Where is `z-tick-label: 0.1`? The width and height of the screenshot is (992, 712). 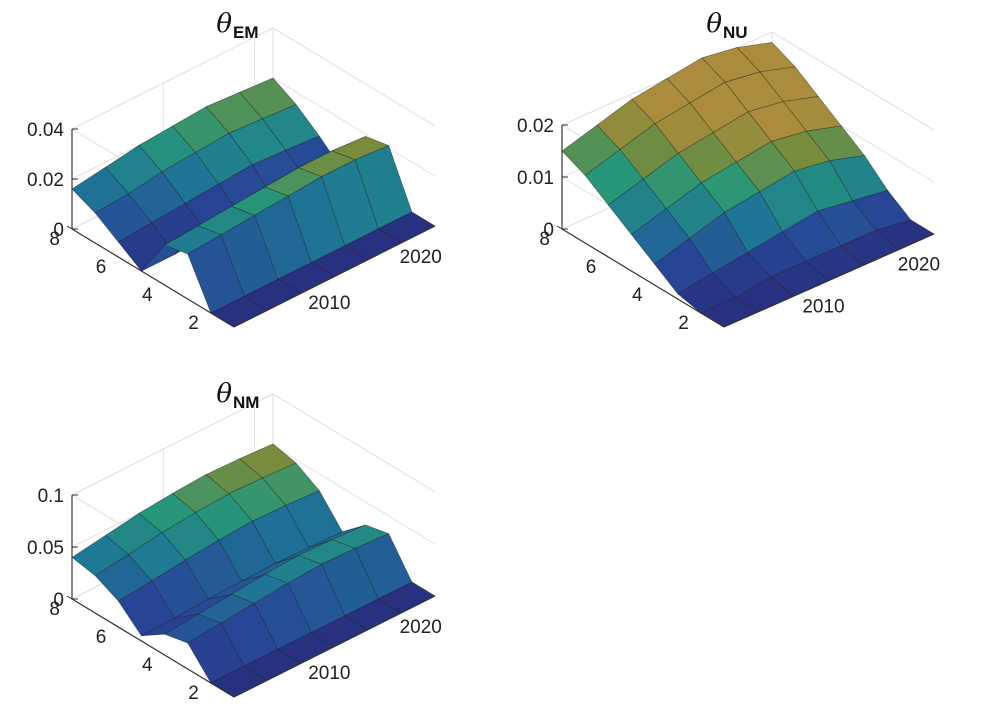
z-tick-label: 0.1 is located at coordinates (51, 496).